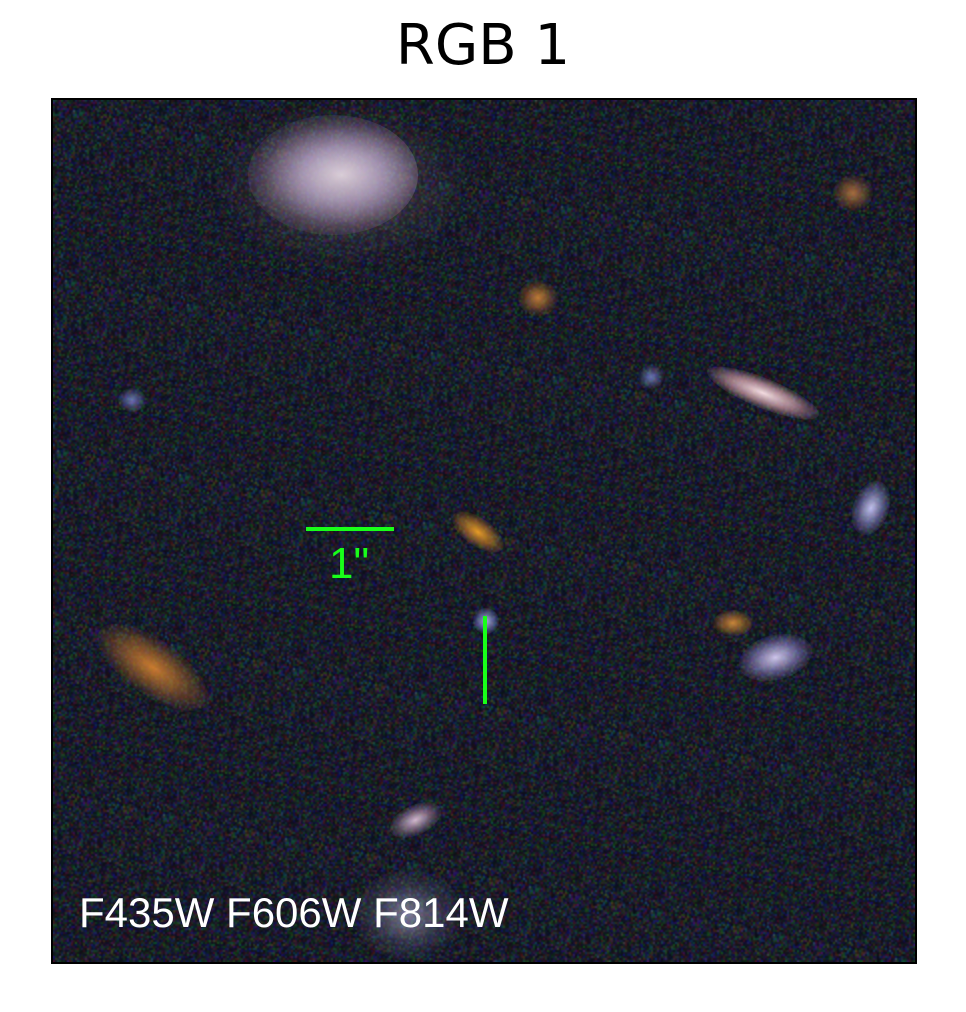 The height and width of the screenshot is (1012, 966). Describe the element at coordinates (733, 623) in the screenshot. I see `orange-source-right` at that location.